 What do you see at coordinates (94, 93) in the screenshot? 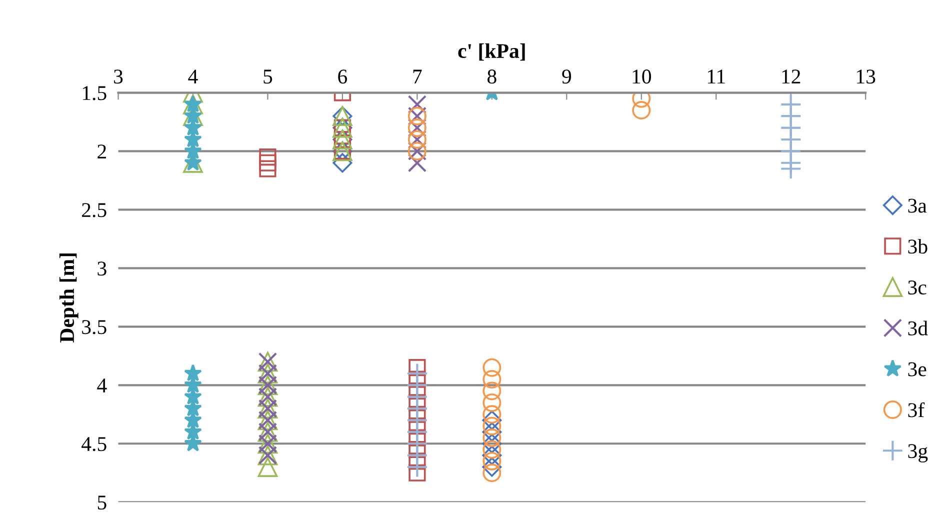
I see `y-tick-label: 1.5` at bounding box center [94, 93].